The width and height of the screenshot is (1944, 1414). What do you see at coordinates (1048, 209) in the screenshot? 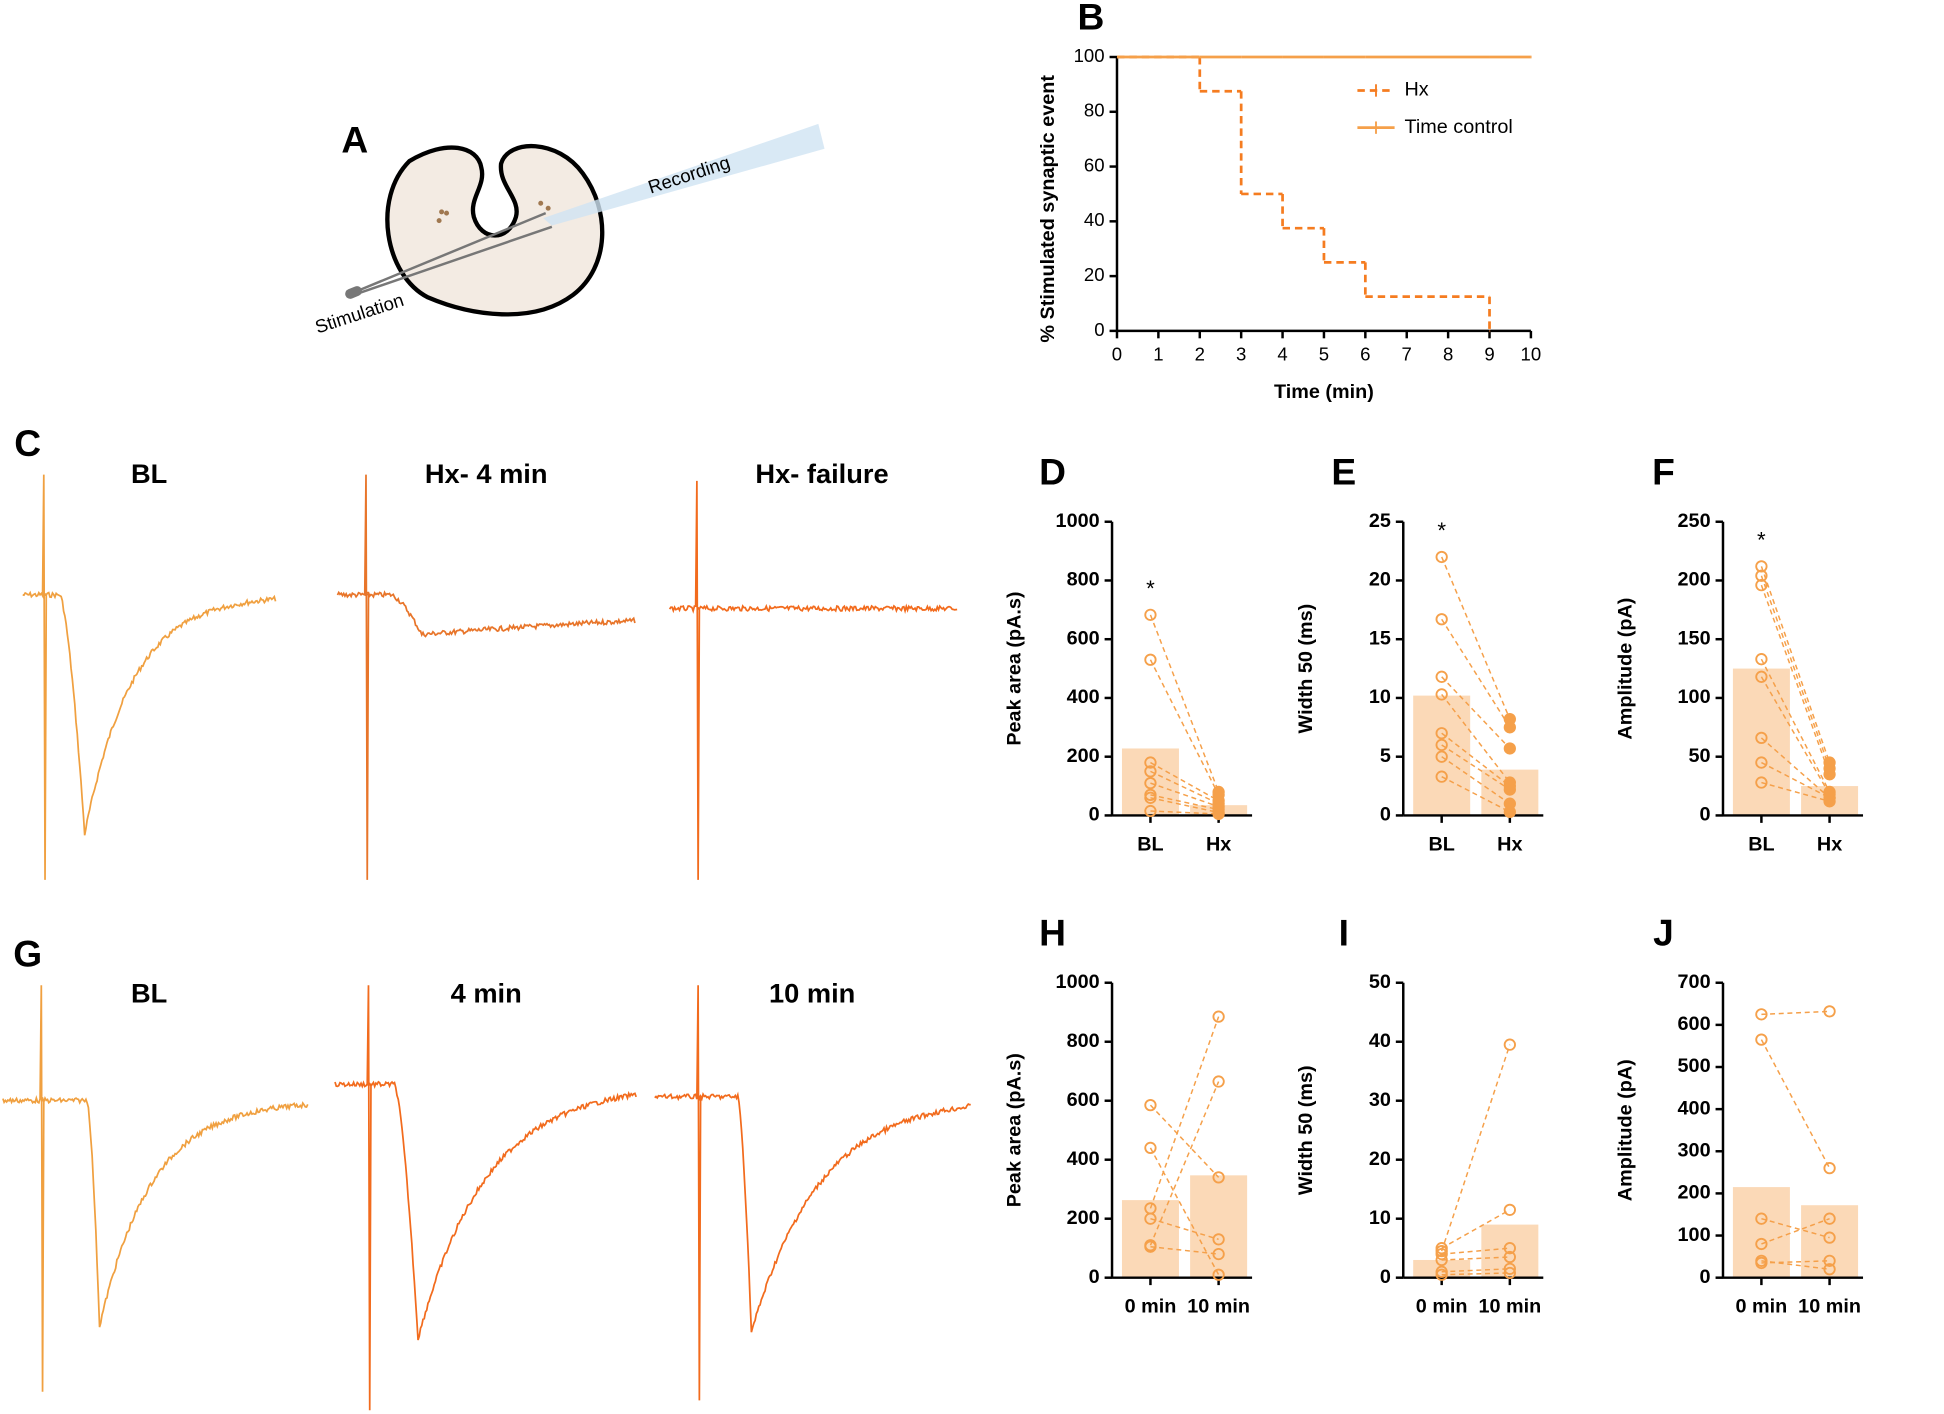
I see `y-axis-label: % Stimulated synaptic event` at bounding box center [1048, 209].